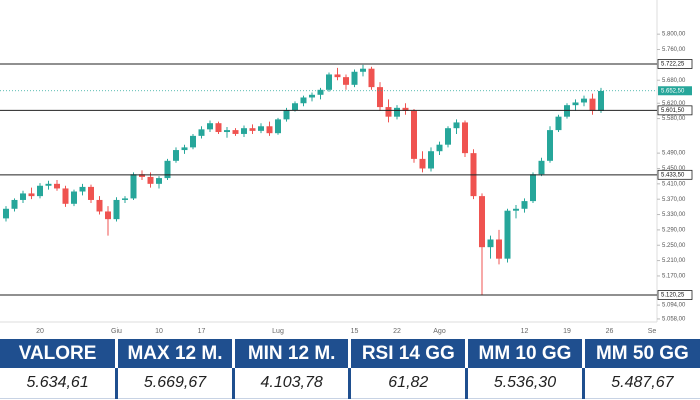  What do you see at coordinates (641, 383) in the screenshot?
I see `value-cell: 5.487,67` at bounding box center [641, 383].